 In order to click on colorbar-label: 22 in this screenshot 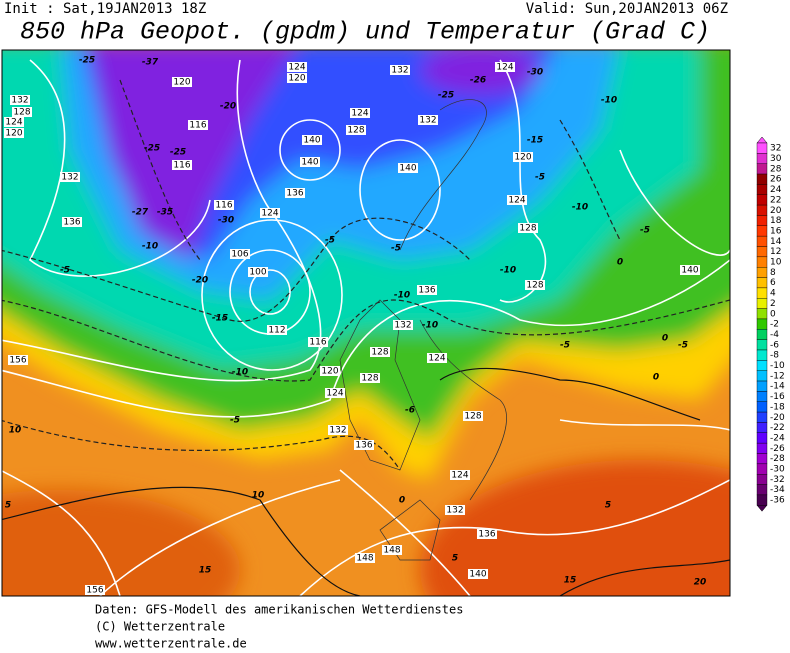, I will do `click(775, 200)`.